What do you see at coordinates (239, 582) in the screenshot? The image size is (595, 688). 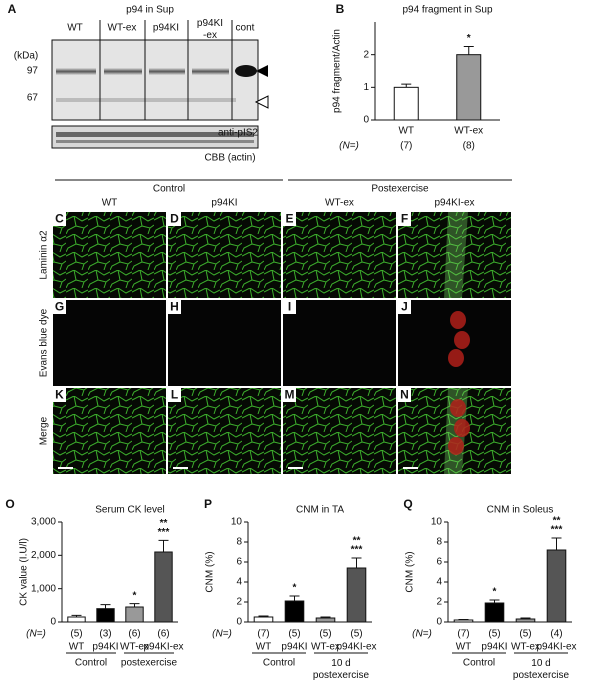 I see `y-tick-label: 4` at bounding box center [239, 582].